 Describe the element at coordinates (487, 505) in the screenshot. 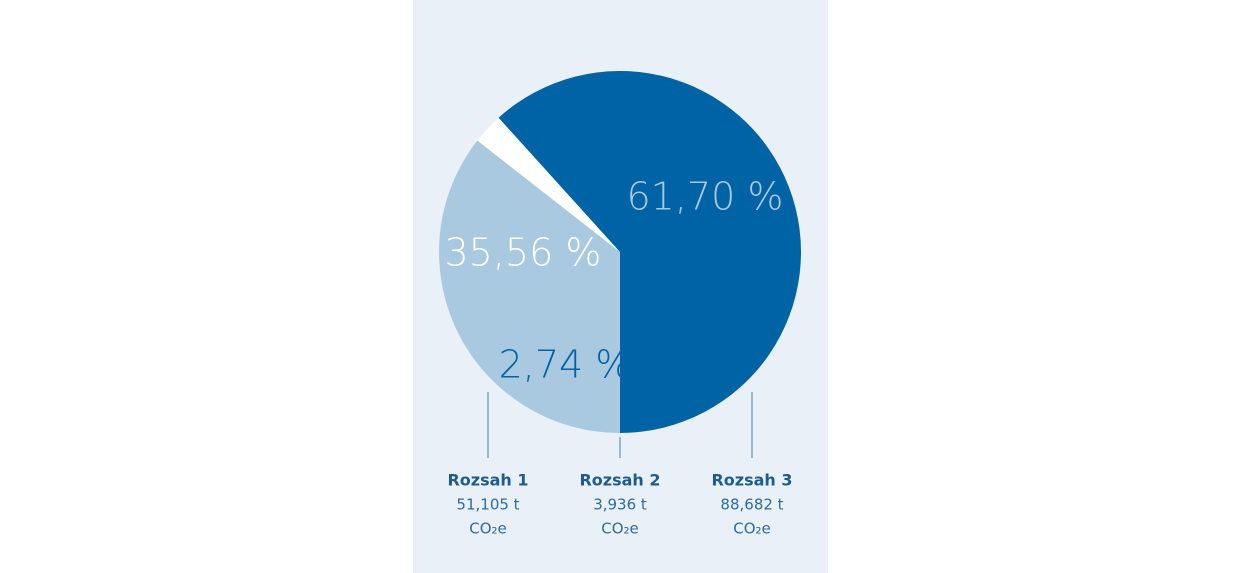

I see `legend-amount: 51,105 t` at that location.